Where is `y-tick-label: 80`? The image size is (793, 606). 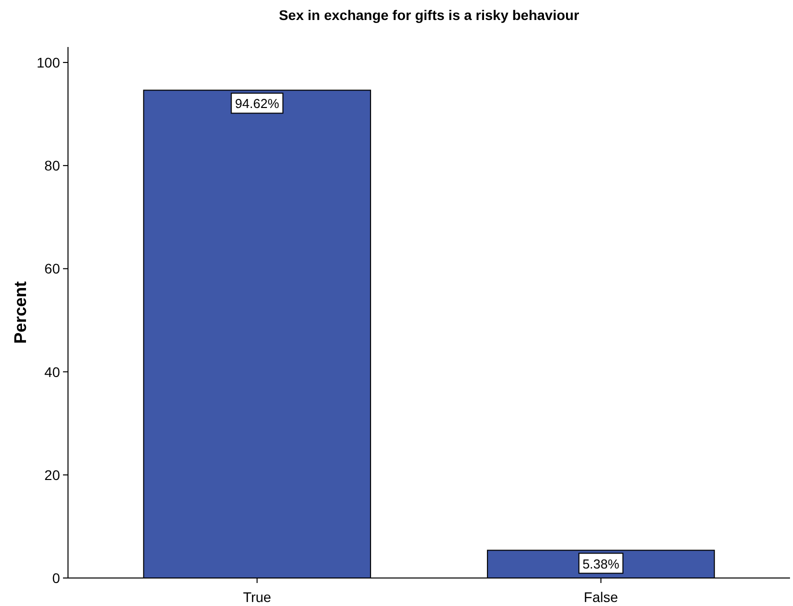 y-tick-label: 80 is located at coordinates (52, 166).